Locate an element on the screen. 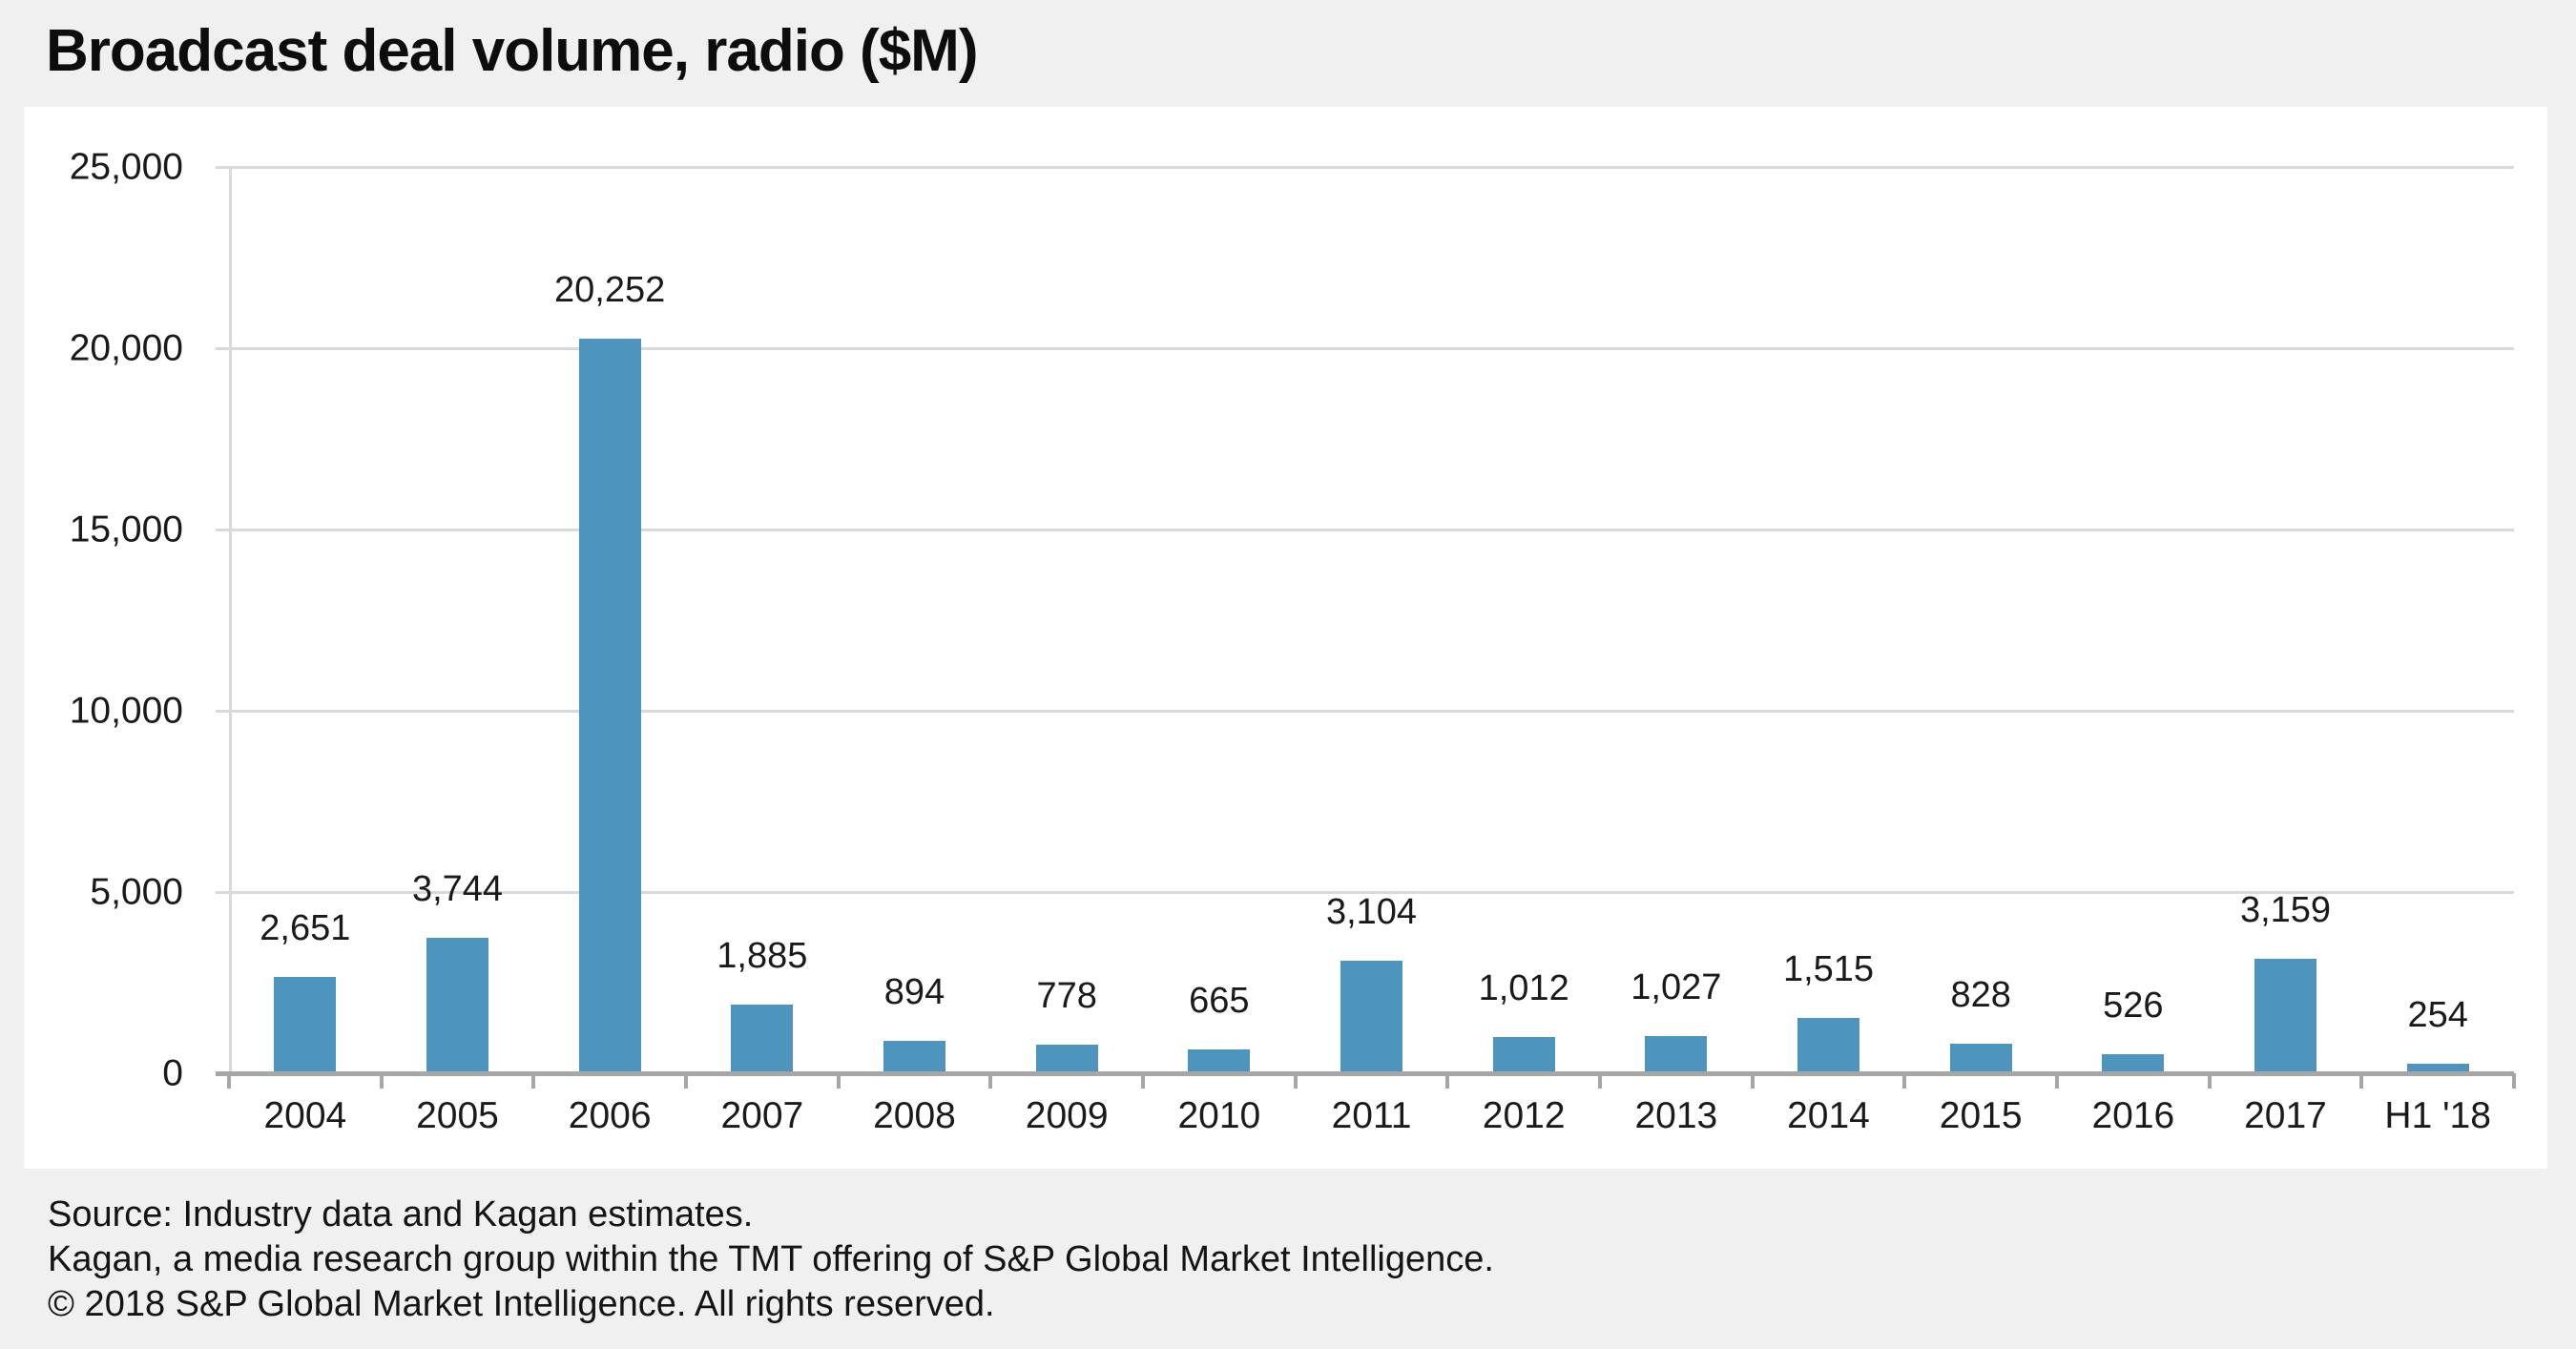  x-tick-label-2007: 2007 is located at coordinates (762, 1115).